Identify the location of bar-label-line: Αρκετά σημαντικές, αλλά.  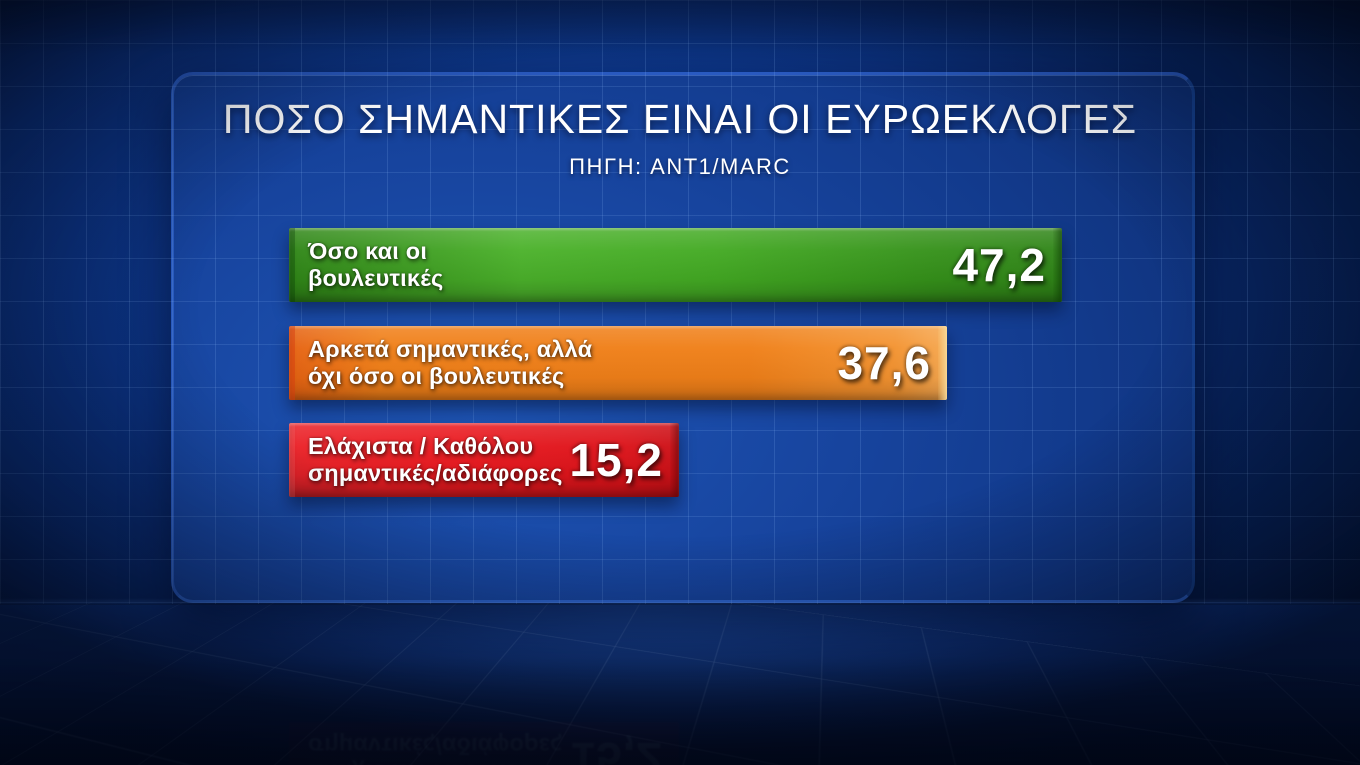
(450, 349).